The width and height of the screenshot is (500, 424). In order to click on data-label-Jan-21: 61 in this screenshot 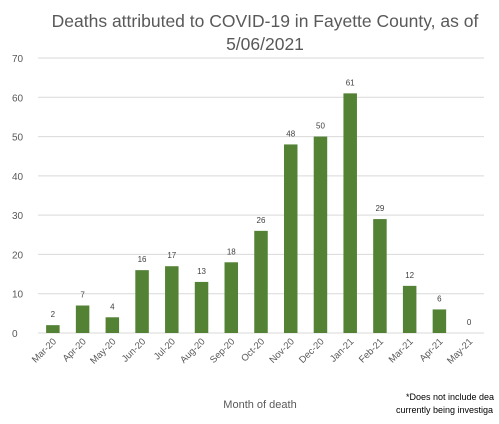, I will do `click(350, 82)`.